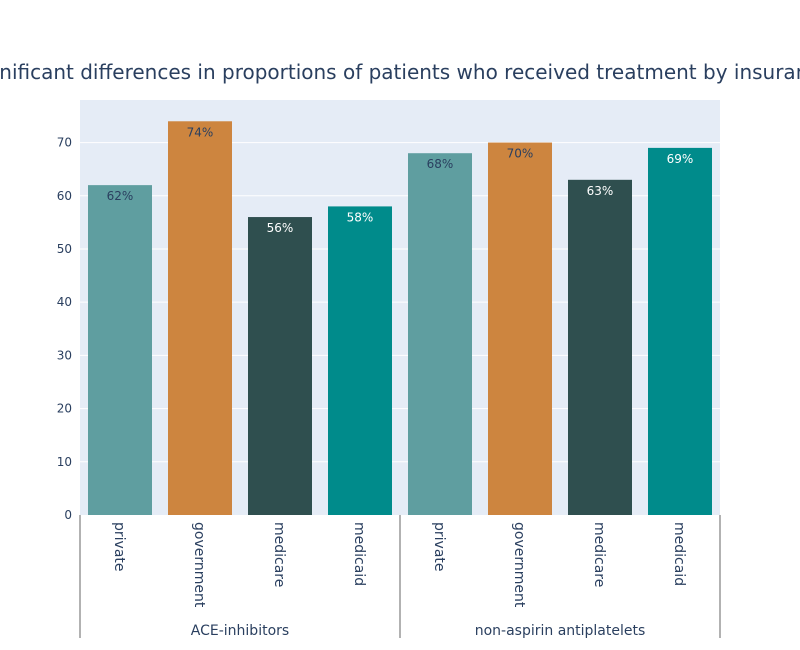 The image size is (800, 650). What do you see at coordinates (440, 164) in the screenshot?
I see `bar-value-label: 68%` at bounding box center [440, 164].